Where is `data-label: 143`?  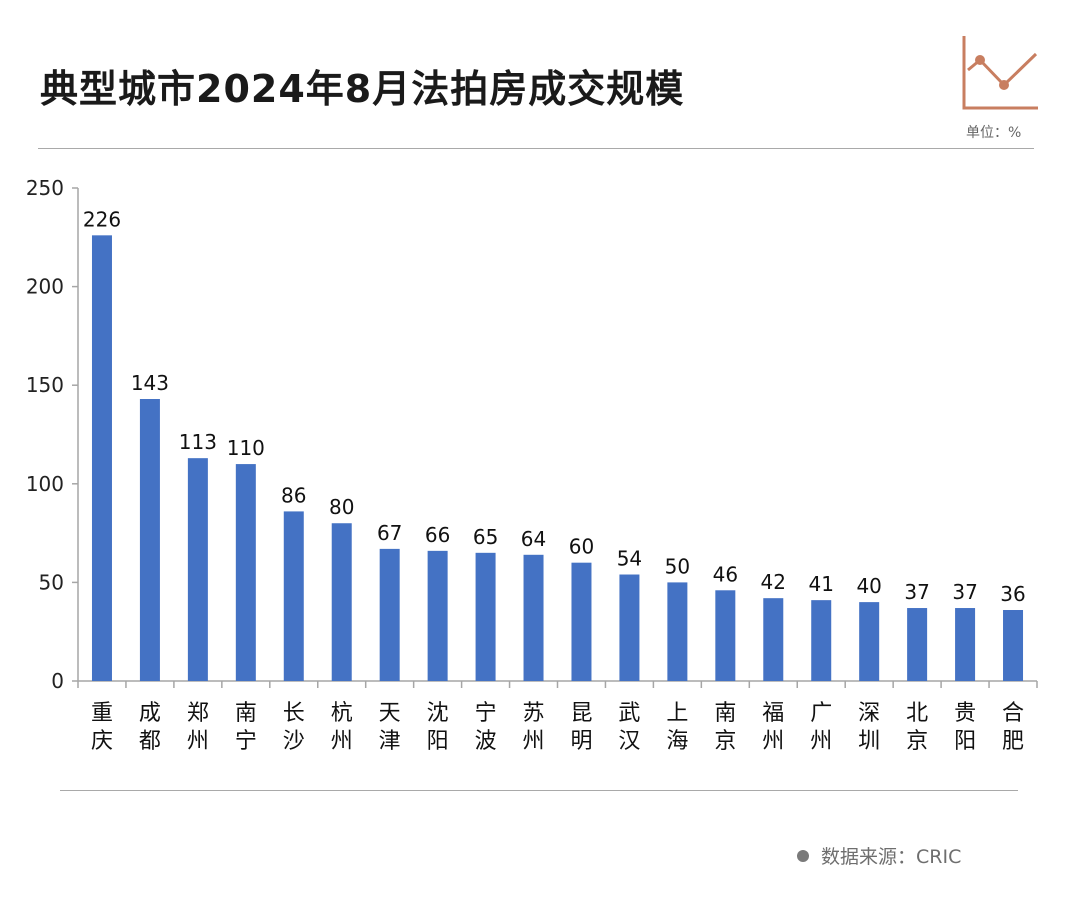 data-label: 143 is located at coordinates (150, 383).